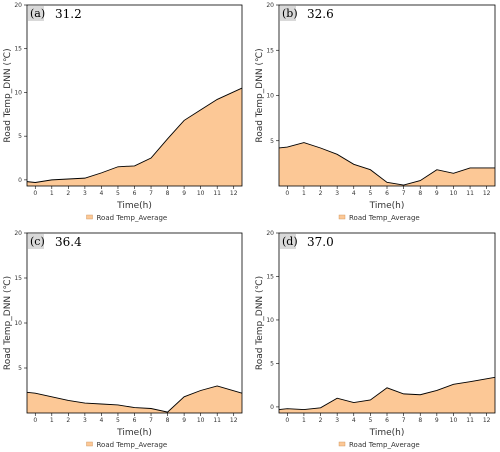 Image resolution: width=500 pixels, height=452 pixels. I want to click on panel-annotation: 37.0, so click(320, 242).